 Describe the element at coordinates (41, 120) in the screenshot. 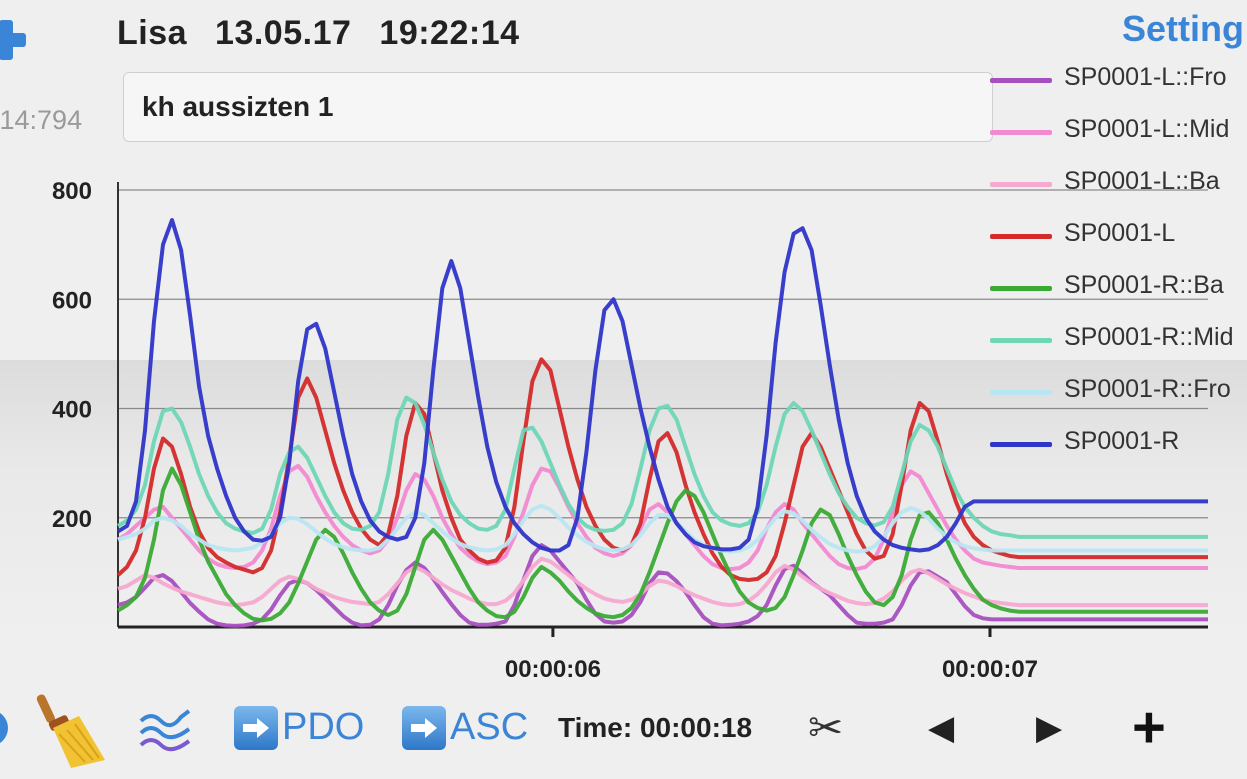

I see `elapsed-readout: :14:794` at that location.